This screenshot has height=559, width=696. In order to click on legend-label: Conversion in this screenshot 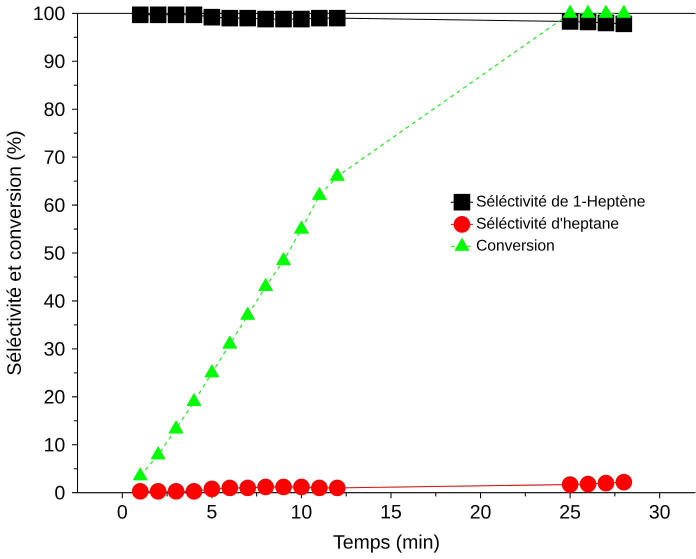, I will do `click(515, 245)`.